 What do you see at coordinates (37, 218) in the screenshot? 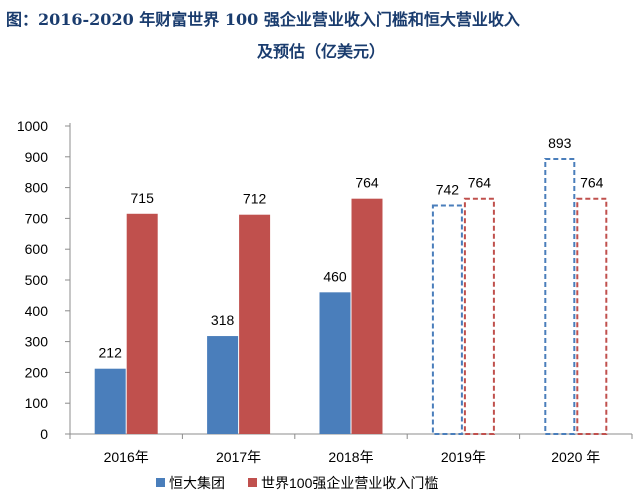
I see `y-tick-label: 700` at bounding box center [37, 218].